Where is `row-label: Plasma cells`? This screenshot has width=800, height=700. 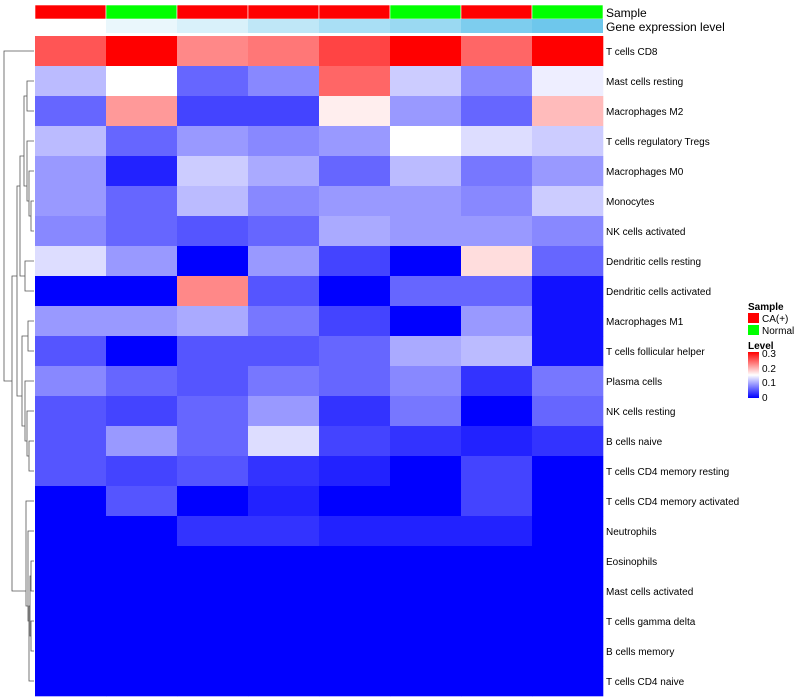 row-label: Plasma cells is located at coordinates (634, 382).